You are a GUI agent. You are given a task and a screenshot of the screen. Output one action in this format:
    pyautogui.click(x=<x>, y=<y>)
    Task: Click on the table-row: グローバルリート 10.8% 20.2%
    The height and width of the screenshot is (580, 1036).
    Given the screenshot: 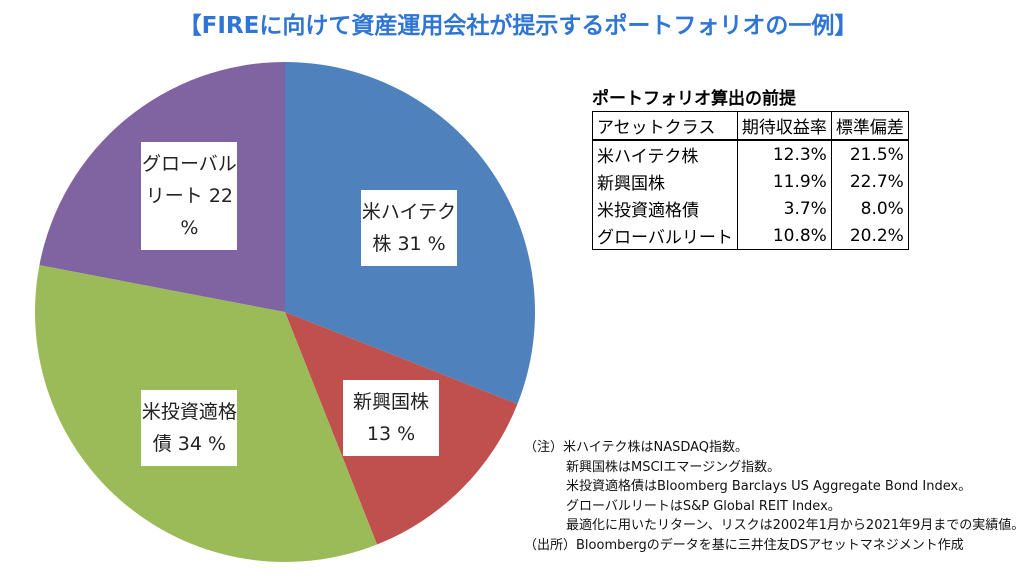 What is the action you would take?
    pyautogui.click(x=750, y=236)
    